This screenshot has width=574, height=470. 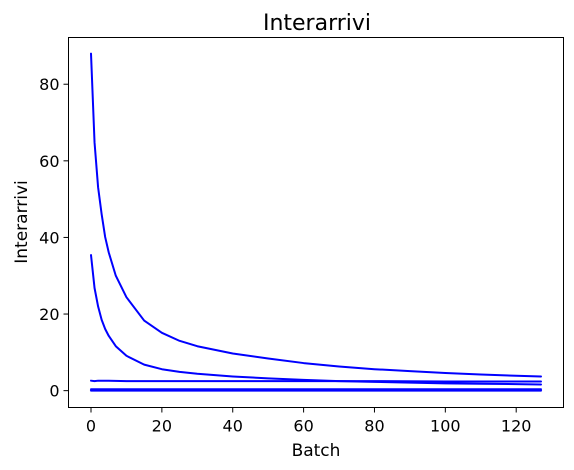 I want to click on x-axis-ticks: 0 20 40 60 80 100 120, so click(x=309, y=422).